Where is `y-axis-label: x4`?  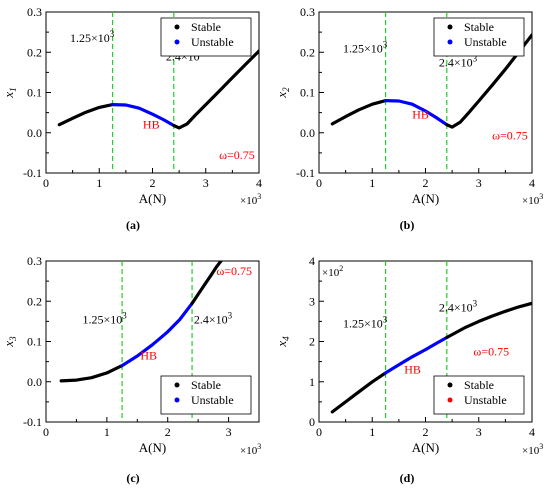
y-axis-label: x4 is located at coordinates (282, 342).